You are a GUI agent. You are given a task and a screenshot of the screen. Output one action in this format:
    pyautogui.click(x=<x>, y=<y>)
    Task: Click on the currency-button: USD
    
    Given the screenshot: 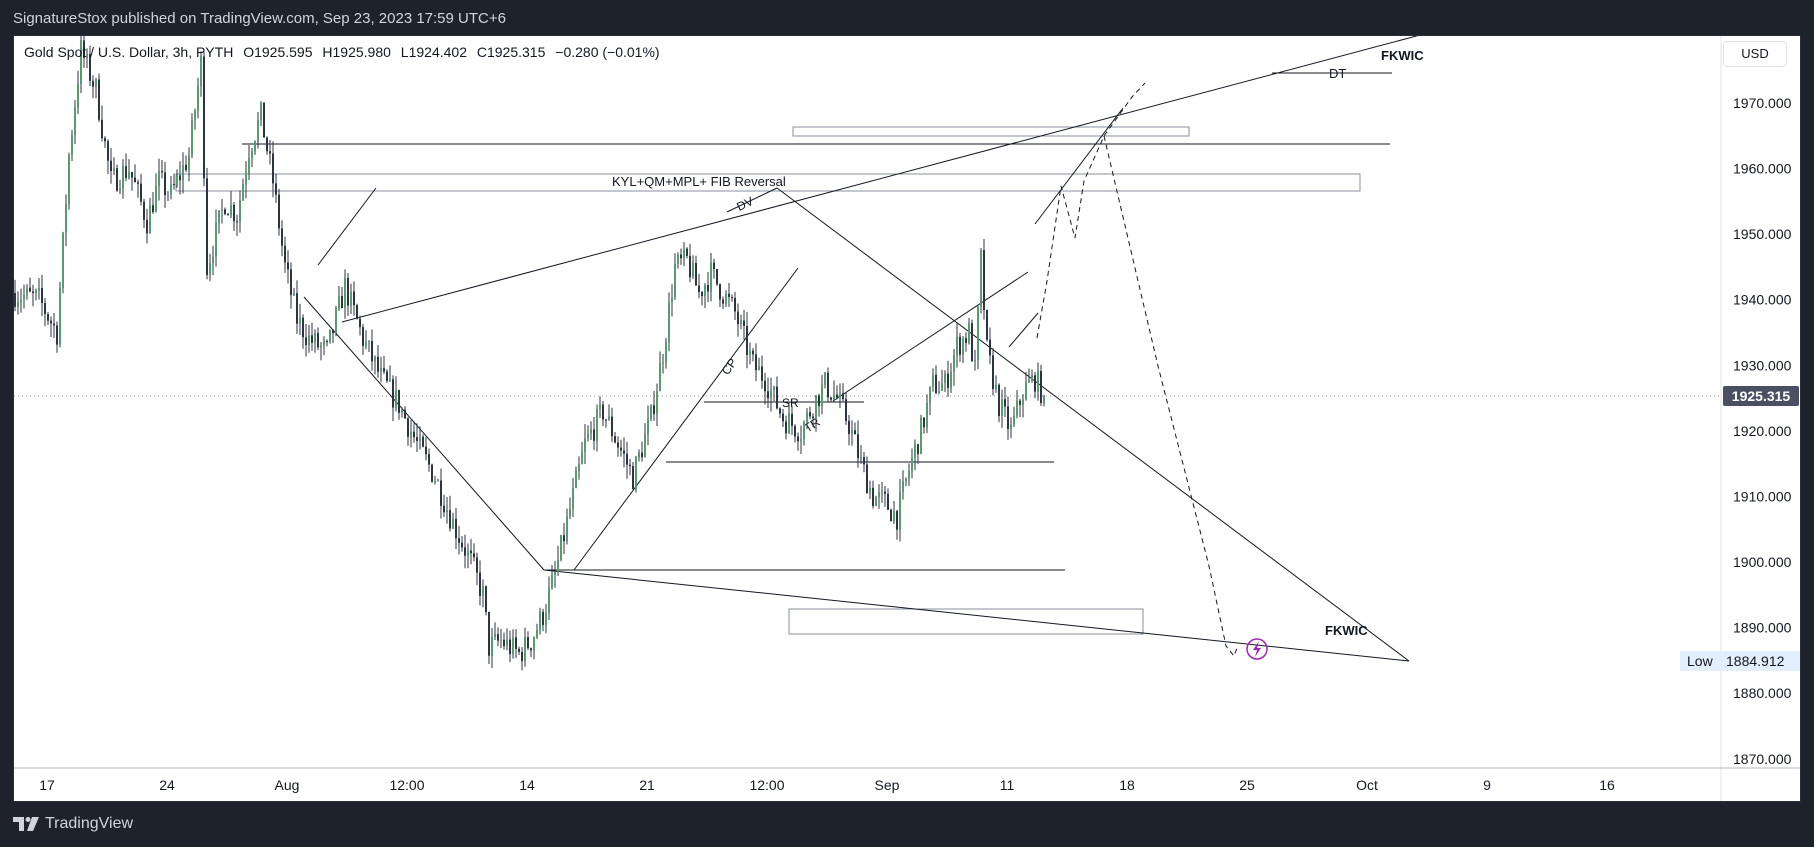 What is the action you would take?
    pyautogui.click(x=1755, y=54)
    